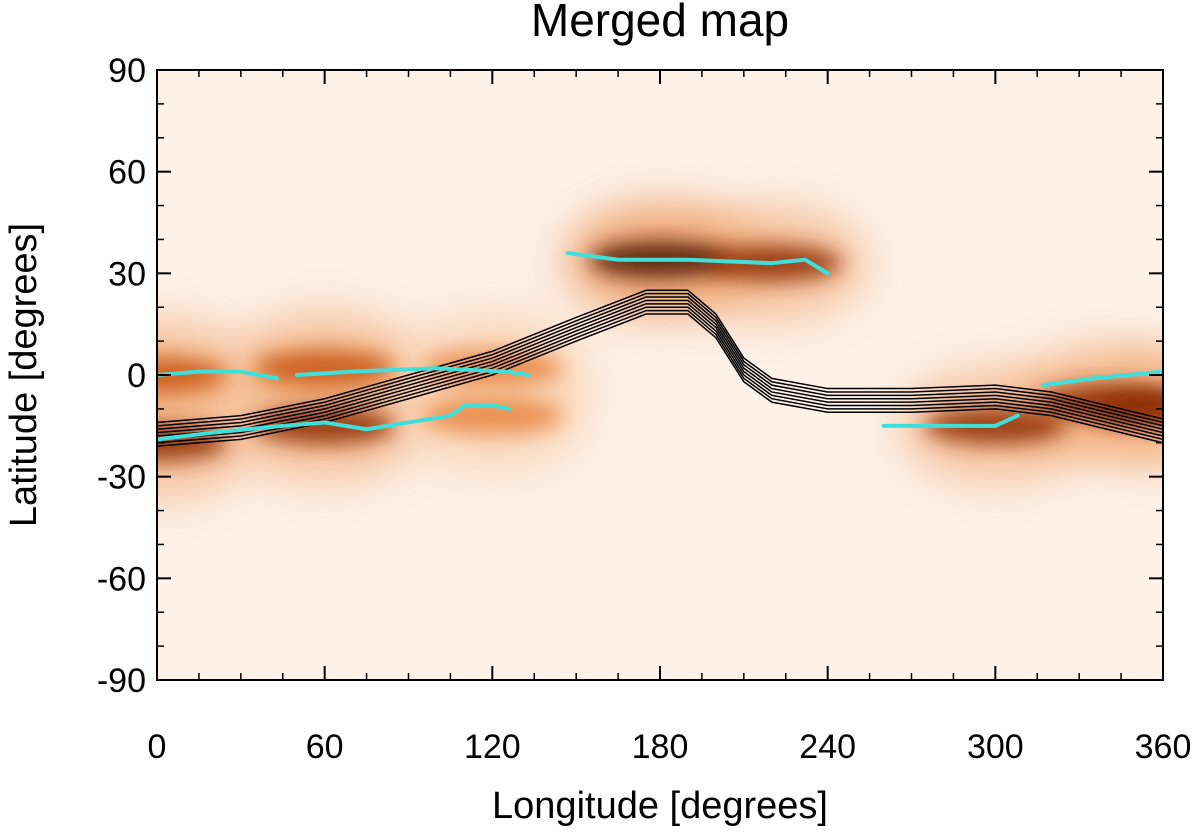 The height and width of the screenshot is (834, 1200). Describe the element at coordinates (121, 478) in the screenshot. I see `y-tick-label: -30` at that location.